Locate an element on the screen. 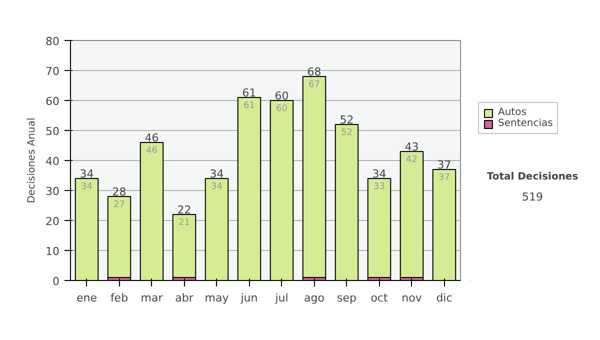  legend-label: Autos is located at coordinates (512, 112).